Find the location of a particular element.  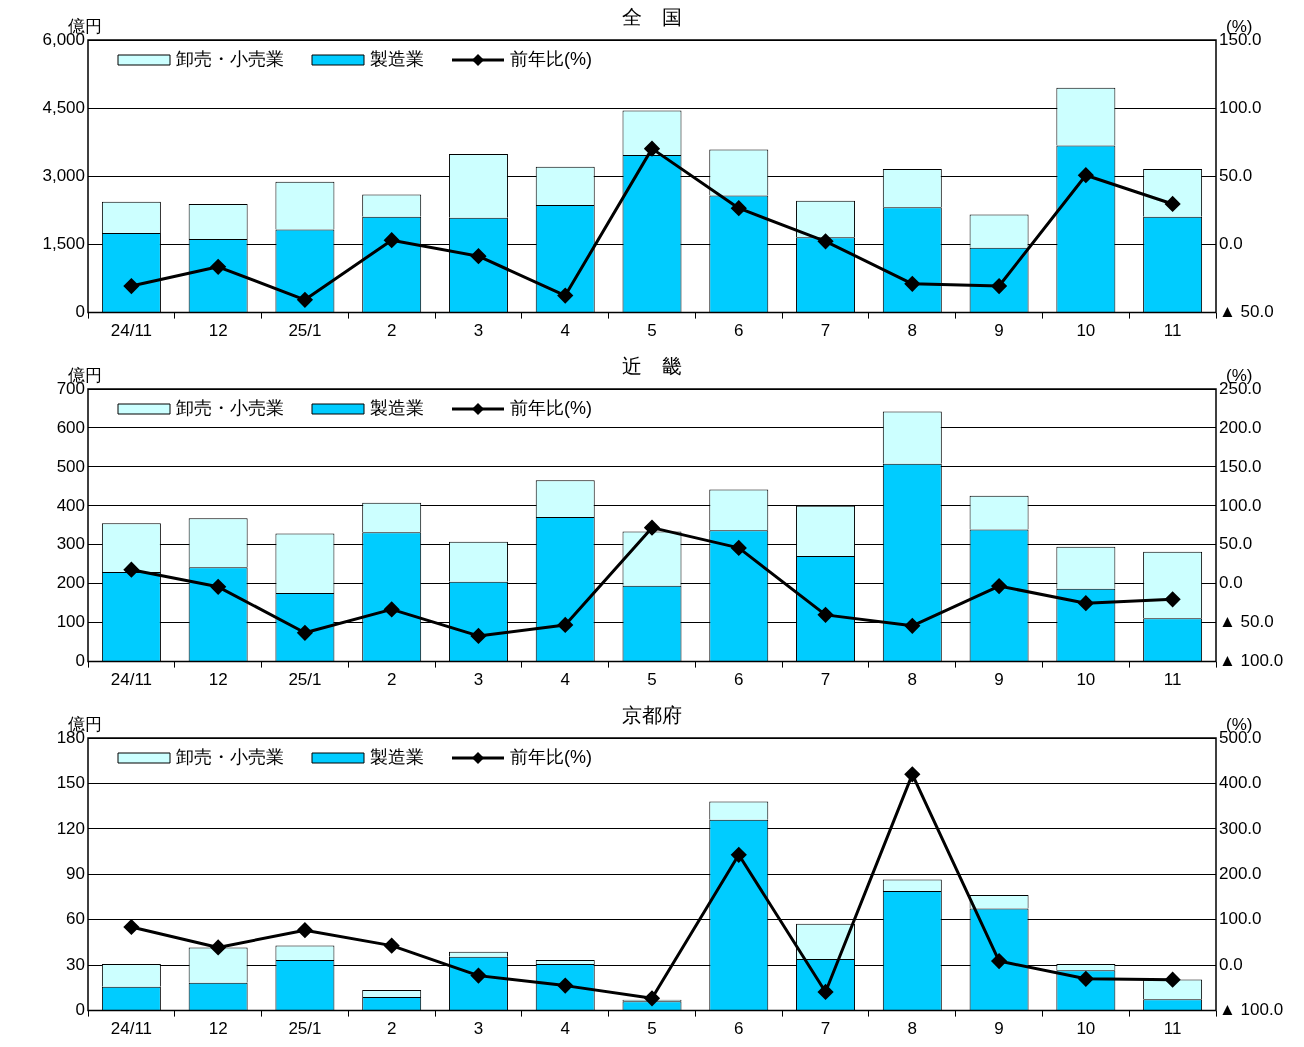

y-tick-label: 3,000 is located at coordinates (63, 175).